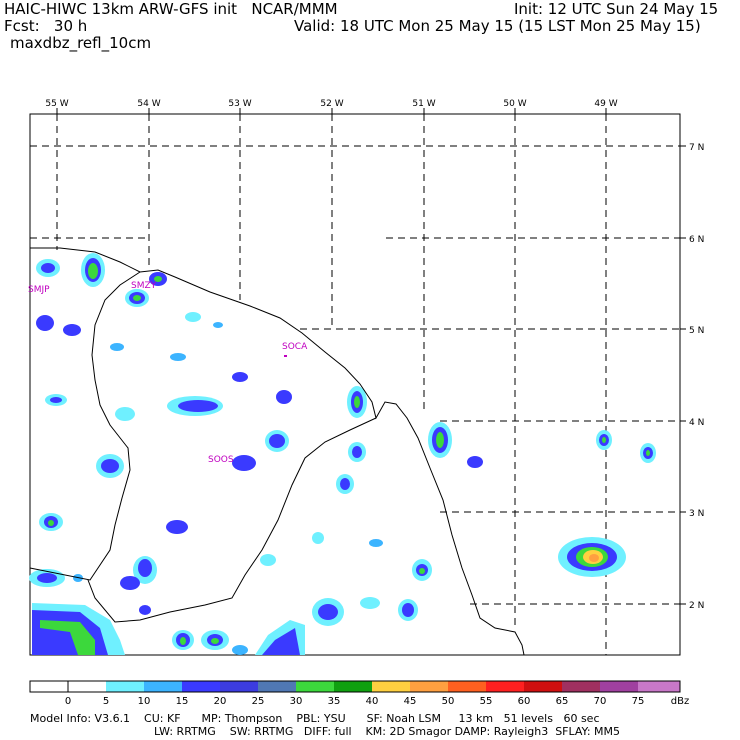 The image size is (740, 740). I want to click on colorbar-tick: 65, so click(562, 701).